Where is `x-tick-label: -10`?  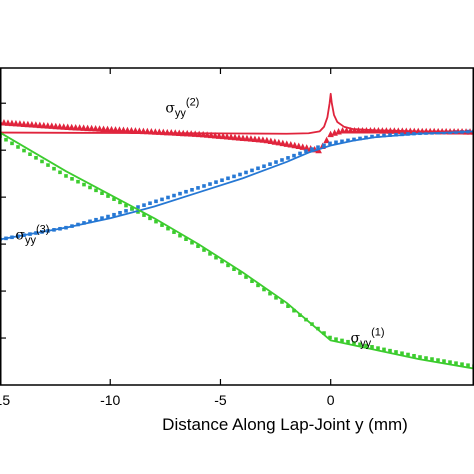 x-tick-label: -10 is located at coordinates (110, 400).